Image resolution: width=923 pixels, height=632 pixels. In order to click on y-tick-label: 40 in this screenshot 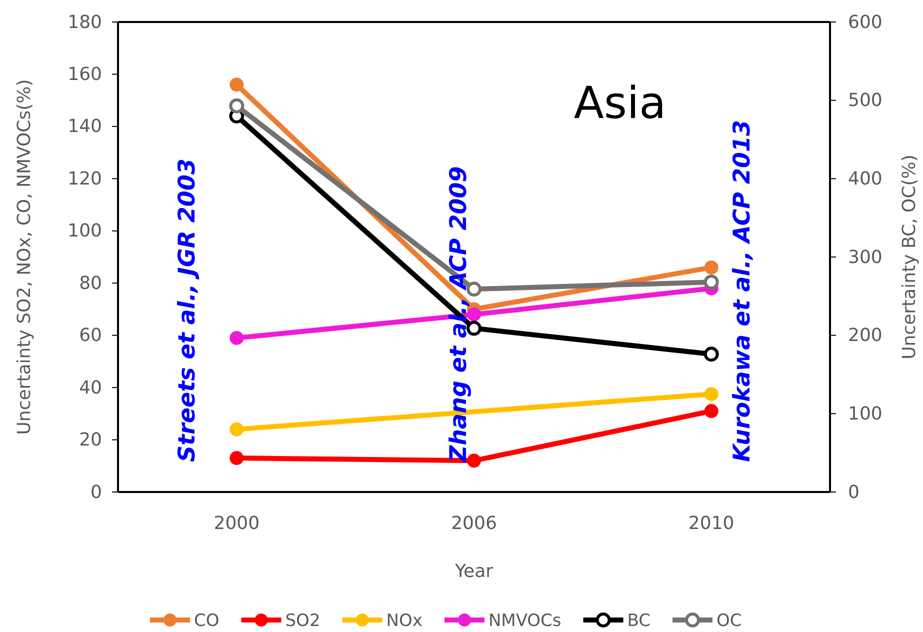, I will do `click(90, 387)`.